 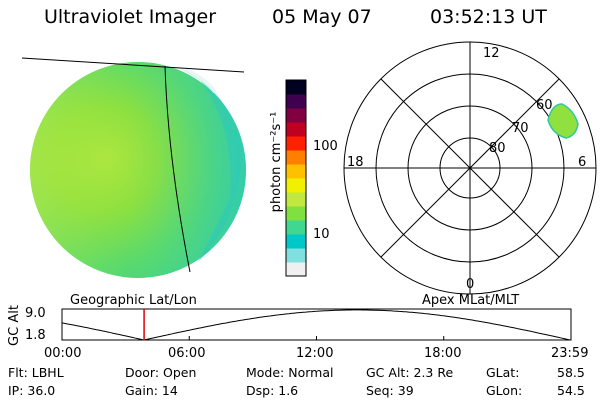 What do you see at coordinates (133, 300) in the screenshot?
I see `left-projection-label: Geographic Lat/Lon` at bounding box center [133, 300].